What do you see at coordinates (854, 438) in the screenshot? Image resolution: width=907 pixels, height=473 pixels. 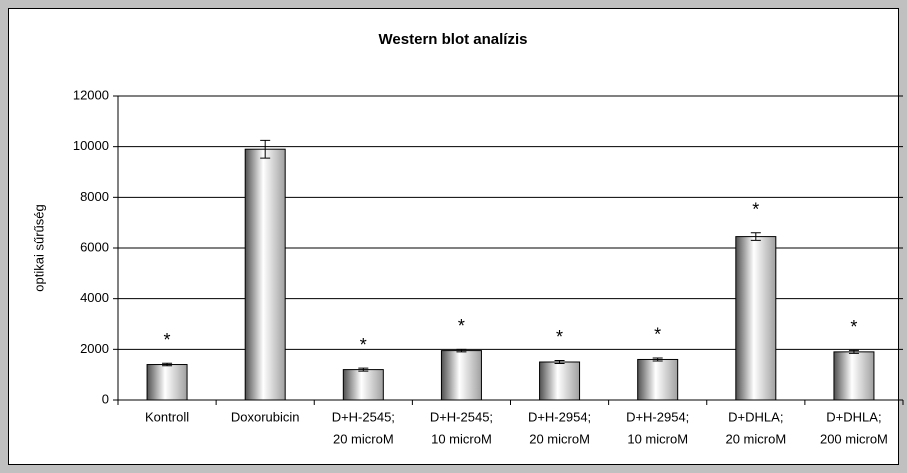 I see `x-tick-label: 200 microM` at bounding box center [854, 438].